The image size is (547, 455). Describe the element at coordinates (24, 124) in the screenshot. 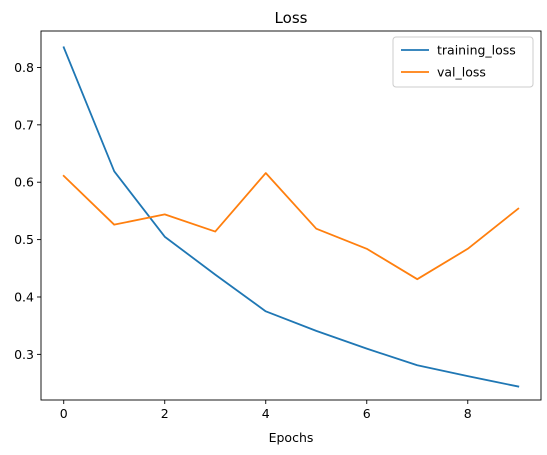

I see `y-tick-label: 0.7` at that location.